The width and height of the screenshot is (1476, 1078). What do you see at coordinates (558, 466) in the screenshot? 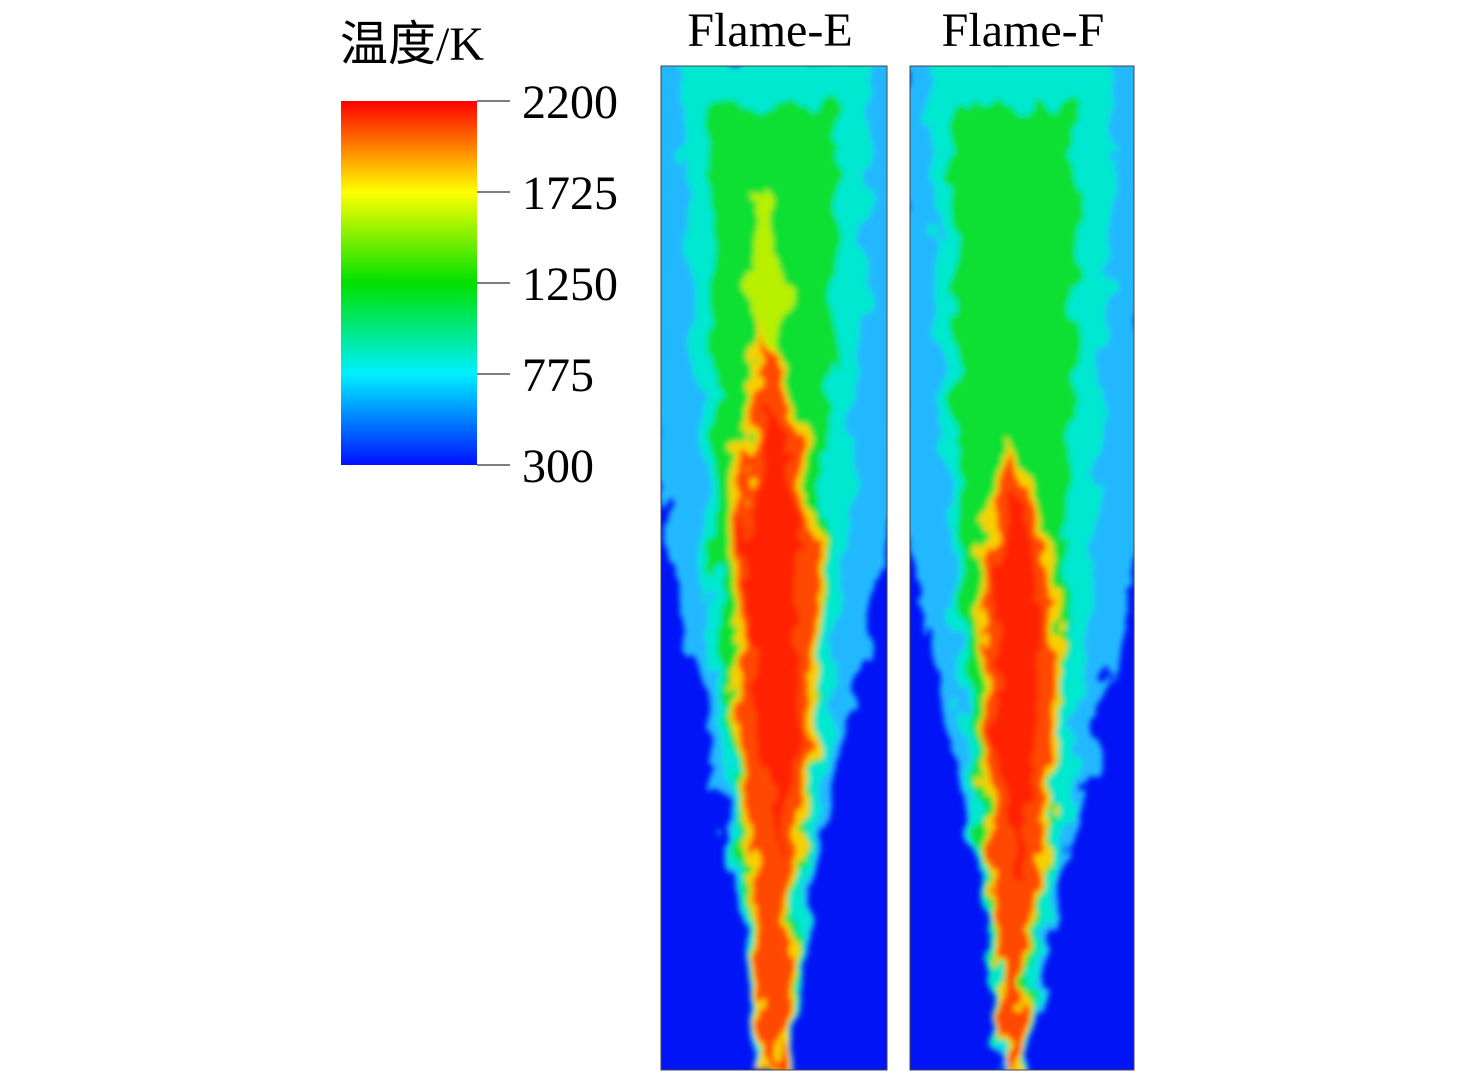
I see `tick-label: 300` at bounding box center [558, 466].